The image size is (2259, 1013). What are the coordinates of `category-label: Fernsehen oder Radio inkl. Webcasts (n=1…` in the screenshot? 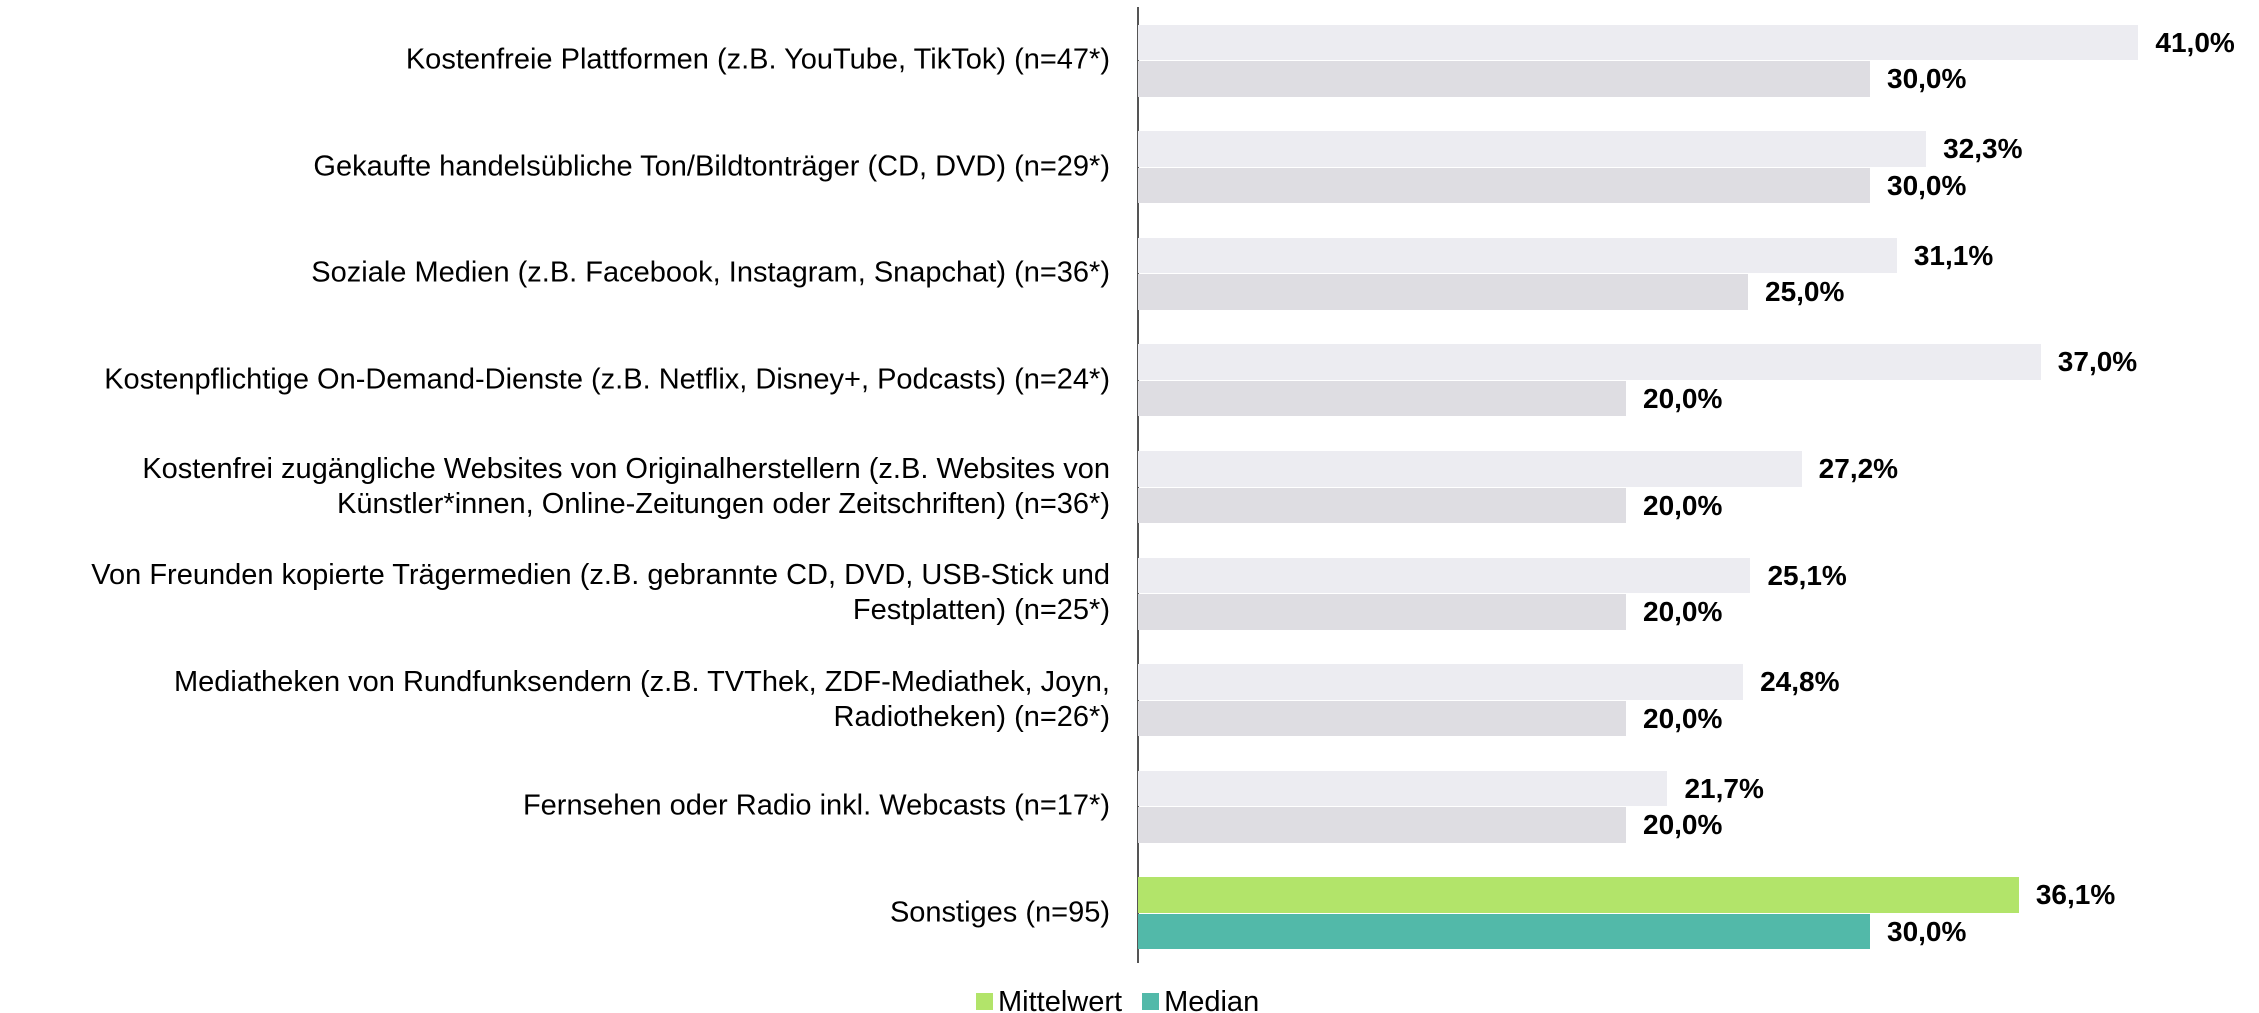 It's located at (816, 805).